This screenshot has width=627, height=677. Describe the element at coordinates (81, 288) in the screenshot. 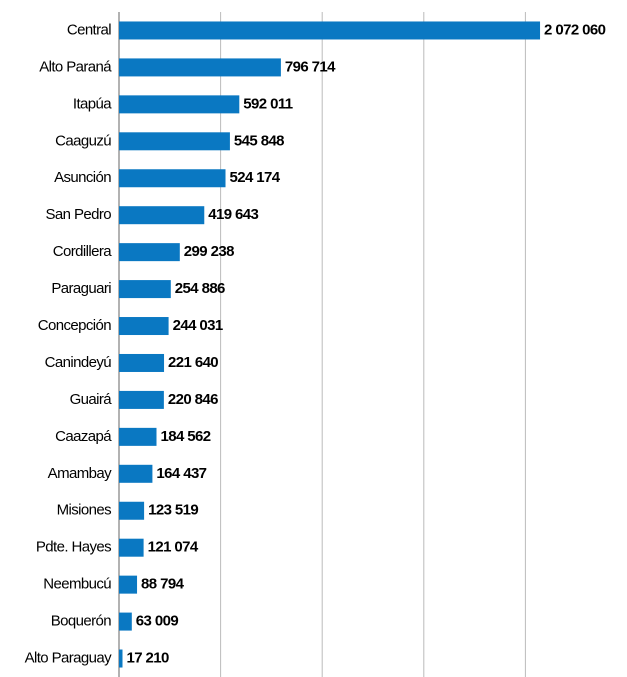

I see `category-label: Paraguari` at that location.